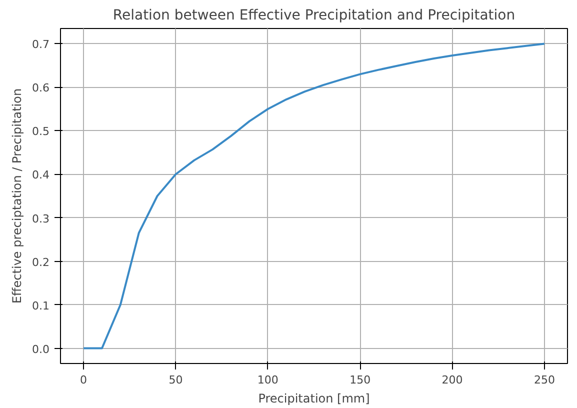  Describe the element at coordinates (267, 380) in the screenshot. I see `x-tick-label: 100` at that location.